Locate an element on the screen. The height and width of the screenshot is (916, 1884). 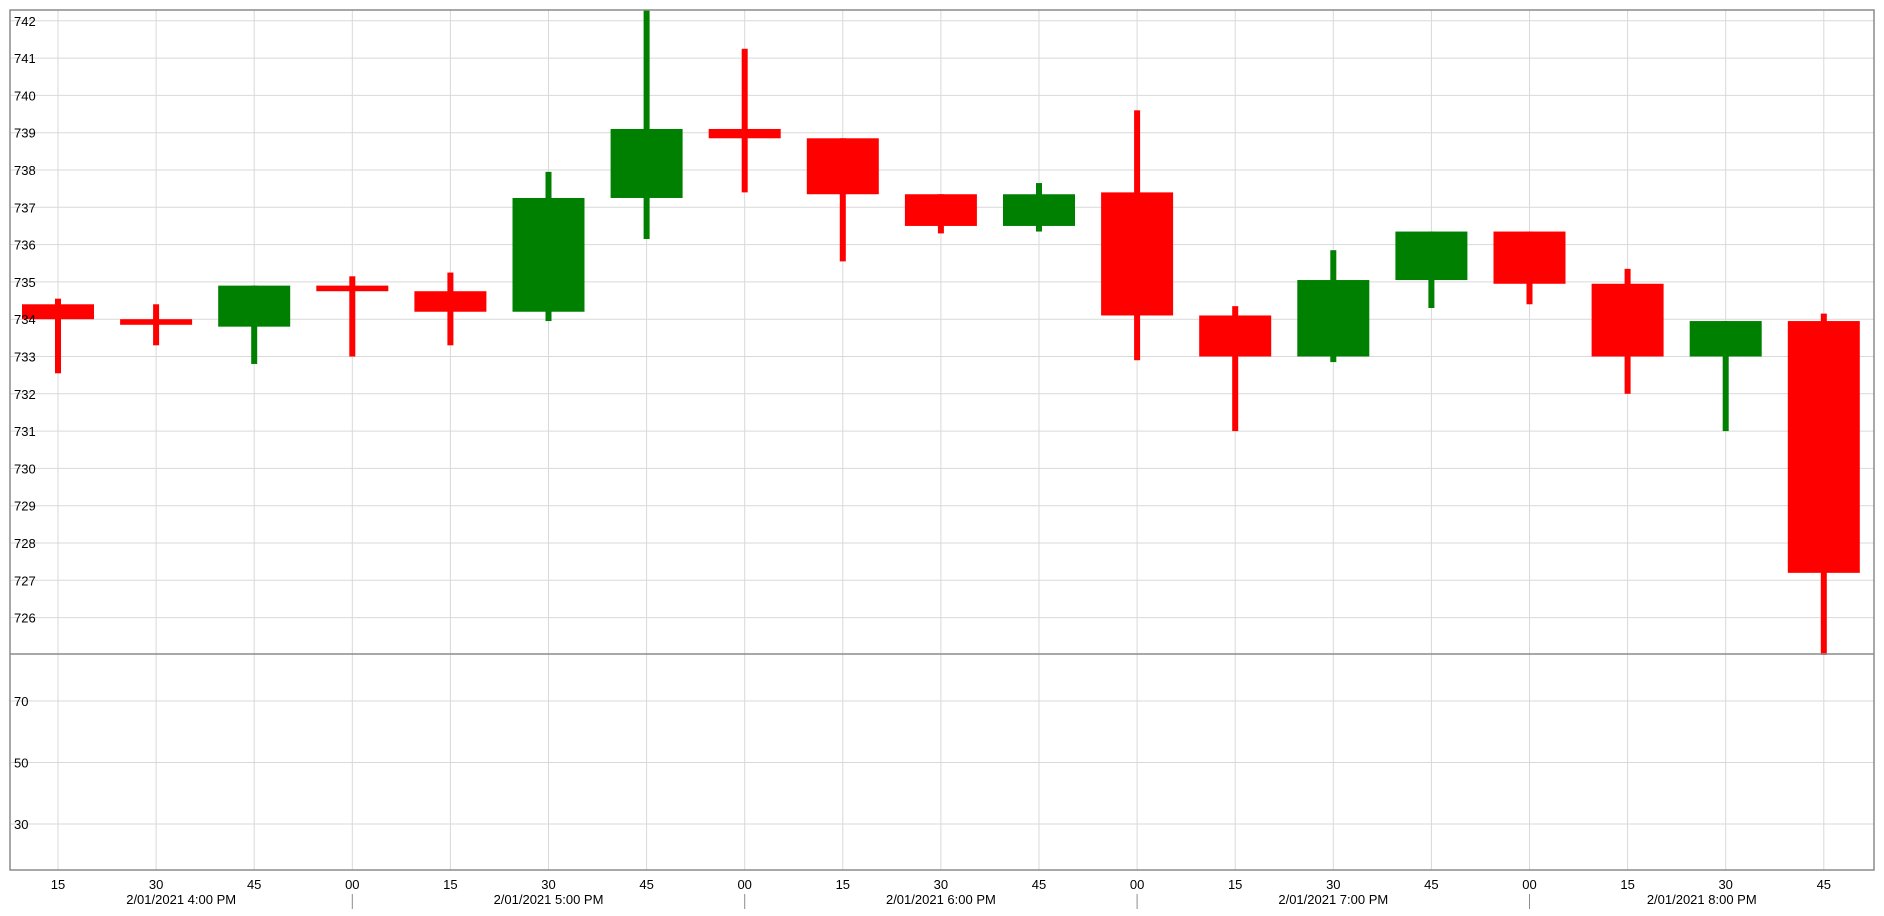
y-tick-label: 739 is located at coordinates (25, 133).